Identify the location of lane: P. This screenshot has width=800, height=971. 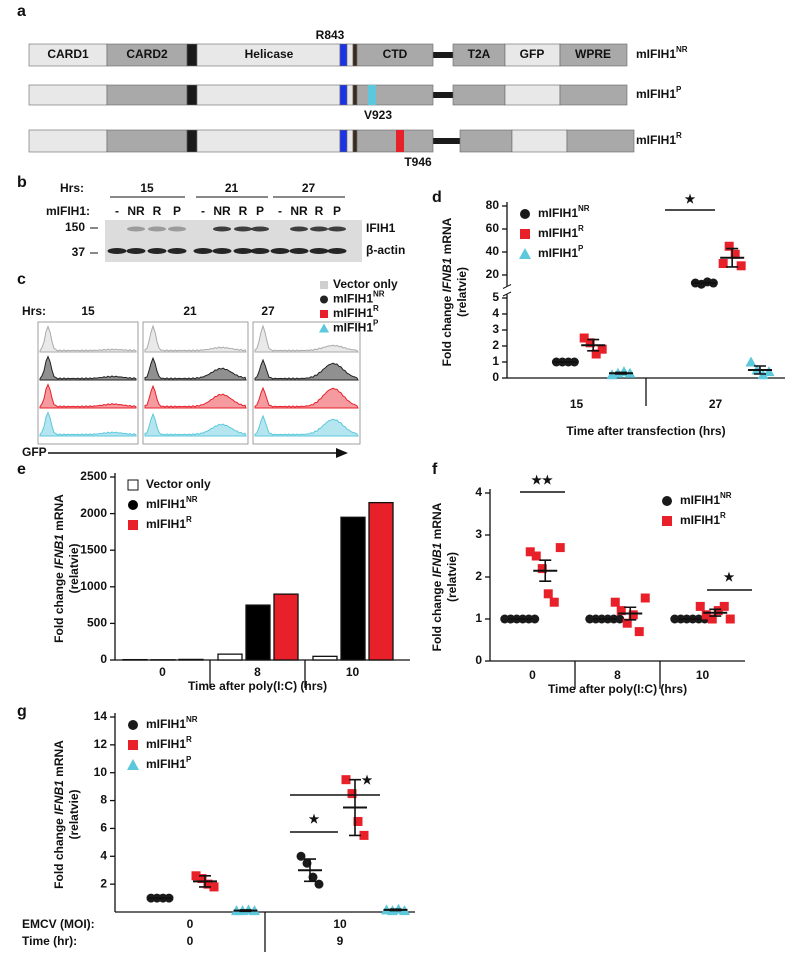
(260, 211).